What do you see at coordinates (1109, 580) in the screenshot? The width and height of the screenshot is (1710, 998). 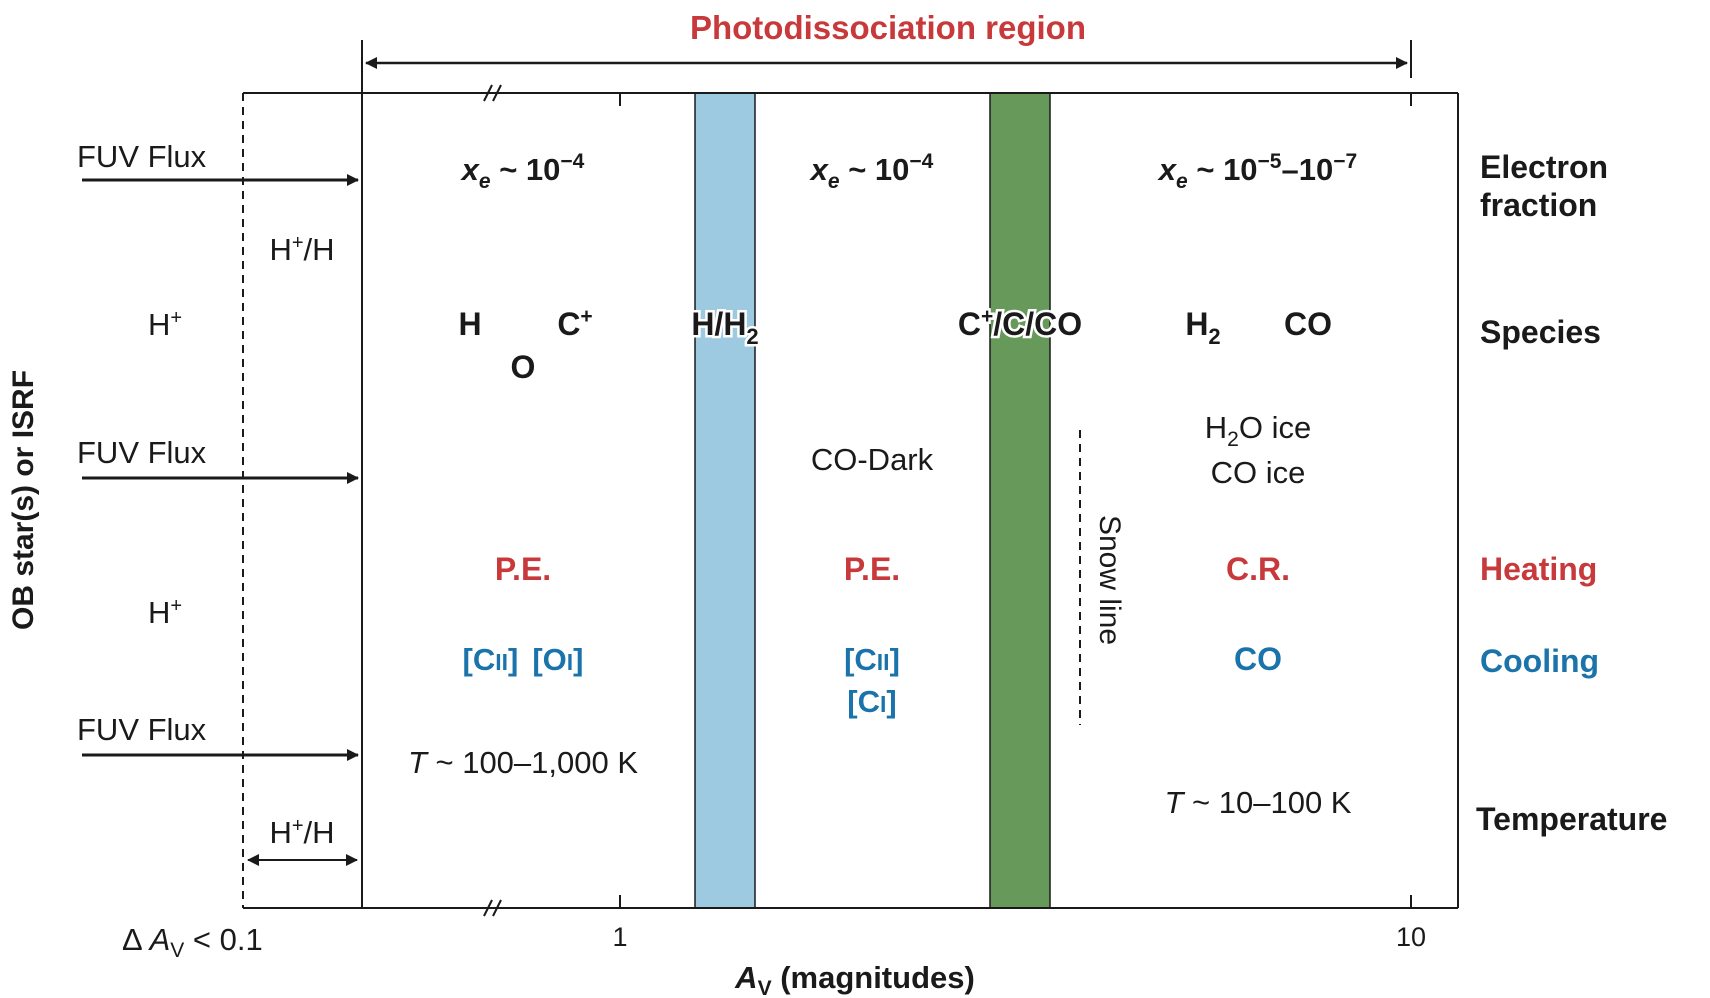 I see `snow-line-label: Snow line` at bounding box center [1109, 580].